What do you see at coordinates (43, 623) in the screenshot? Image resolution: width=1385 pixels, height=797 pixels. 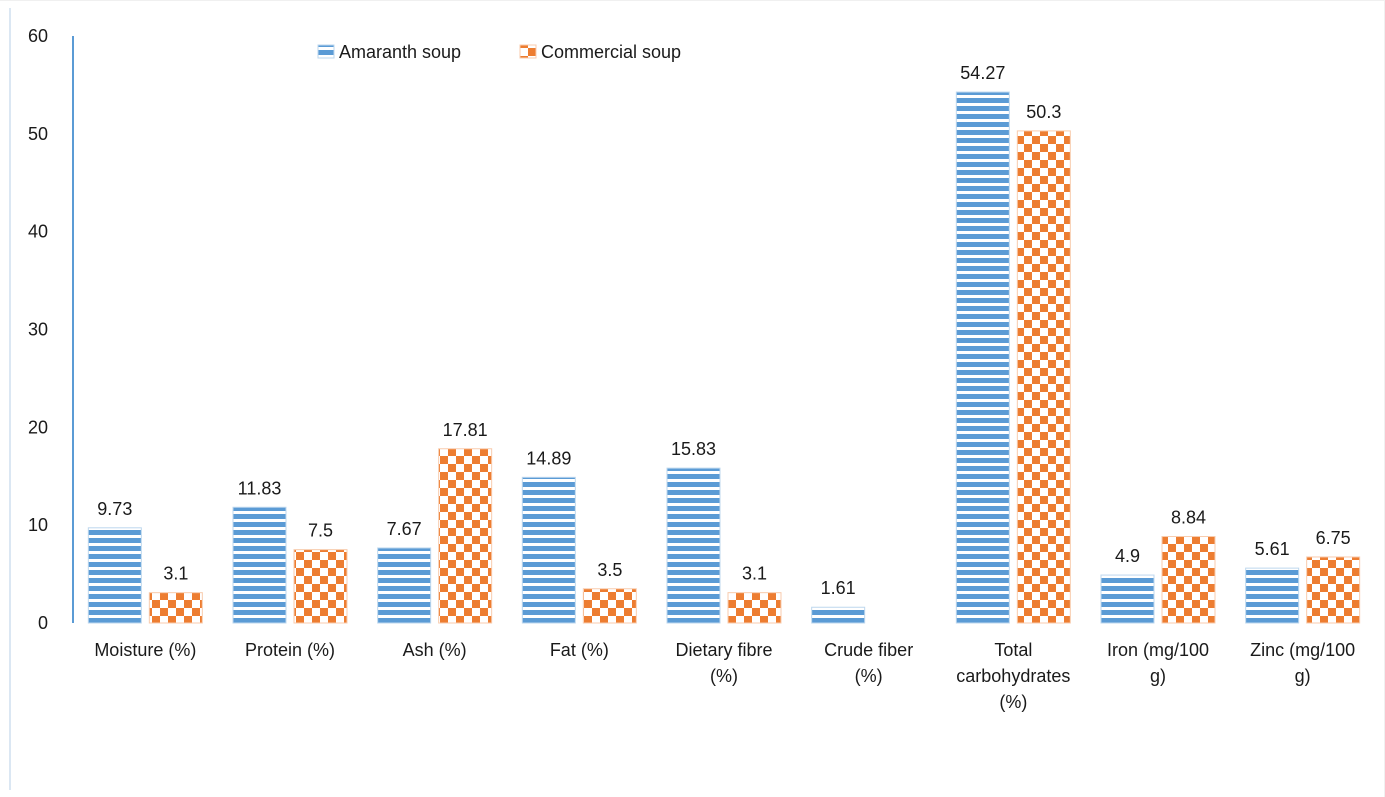 I see `y-tick-label: 0` at bounding box center [43, 623].